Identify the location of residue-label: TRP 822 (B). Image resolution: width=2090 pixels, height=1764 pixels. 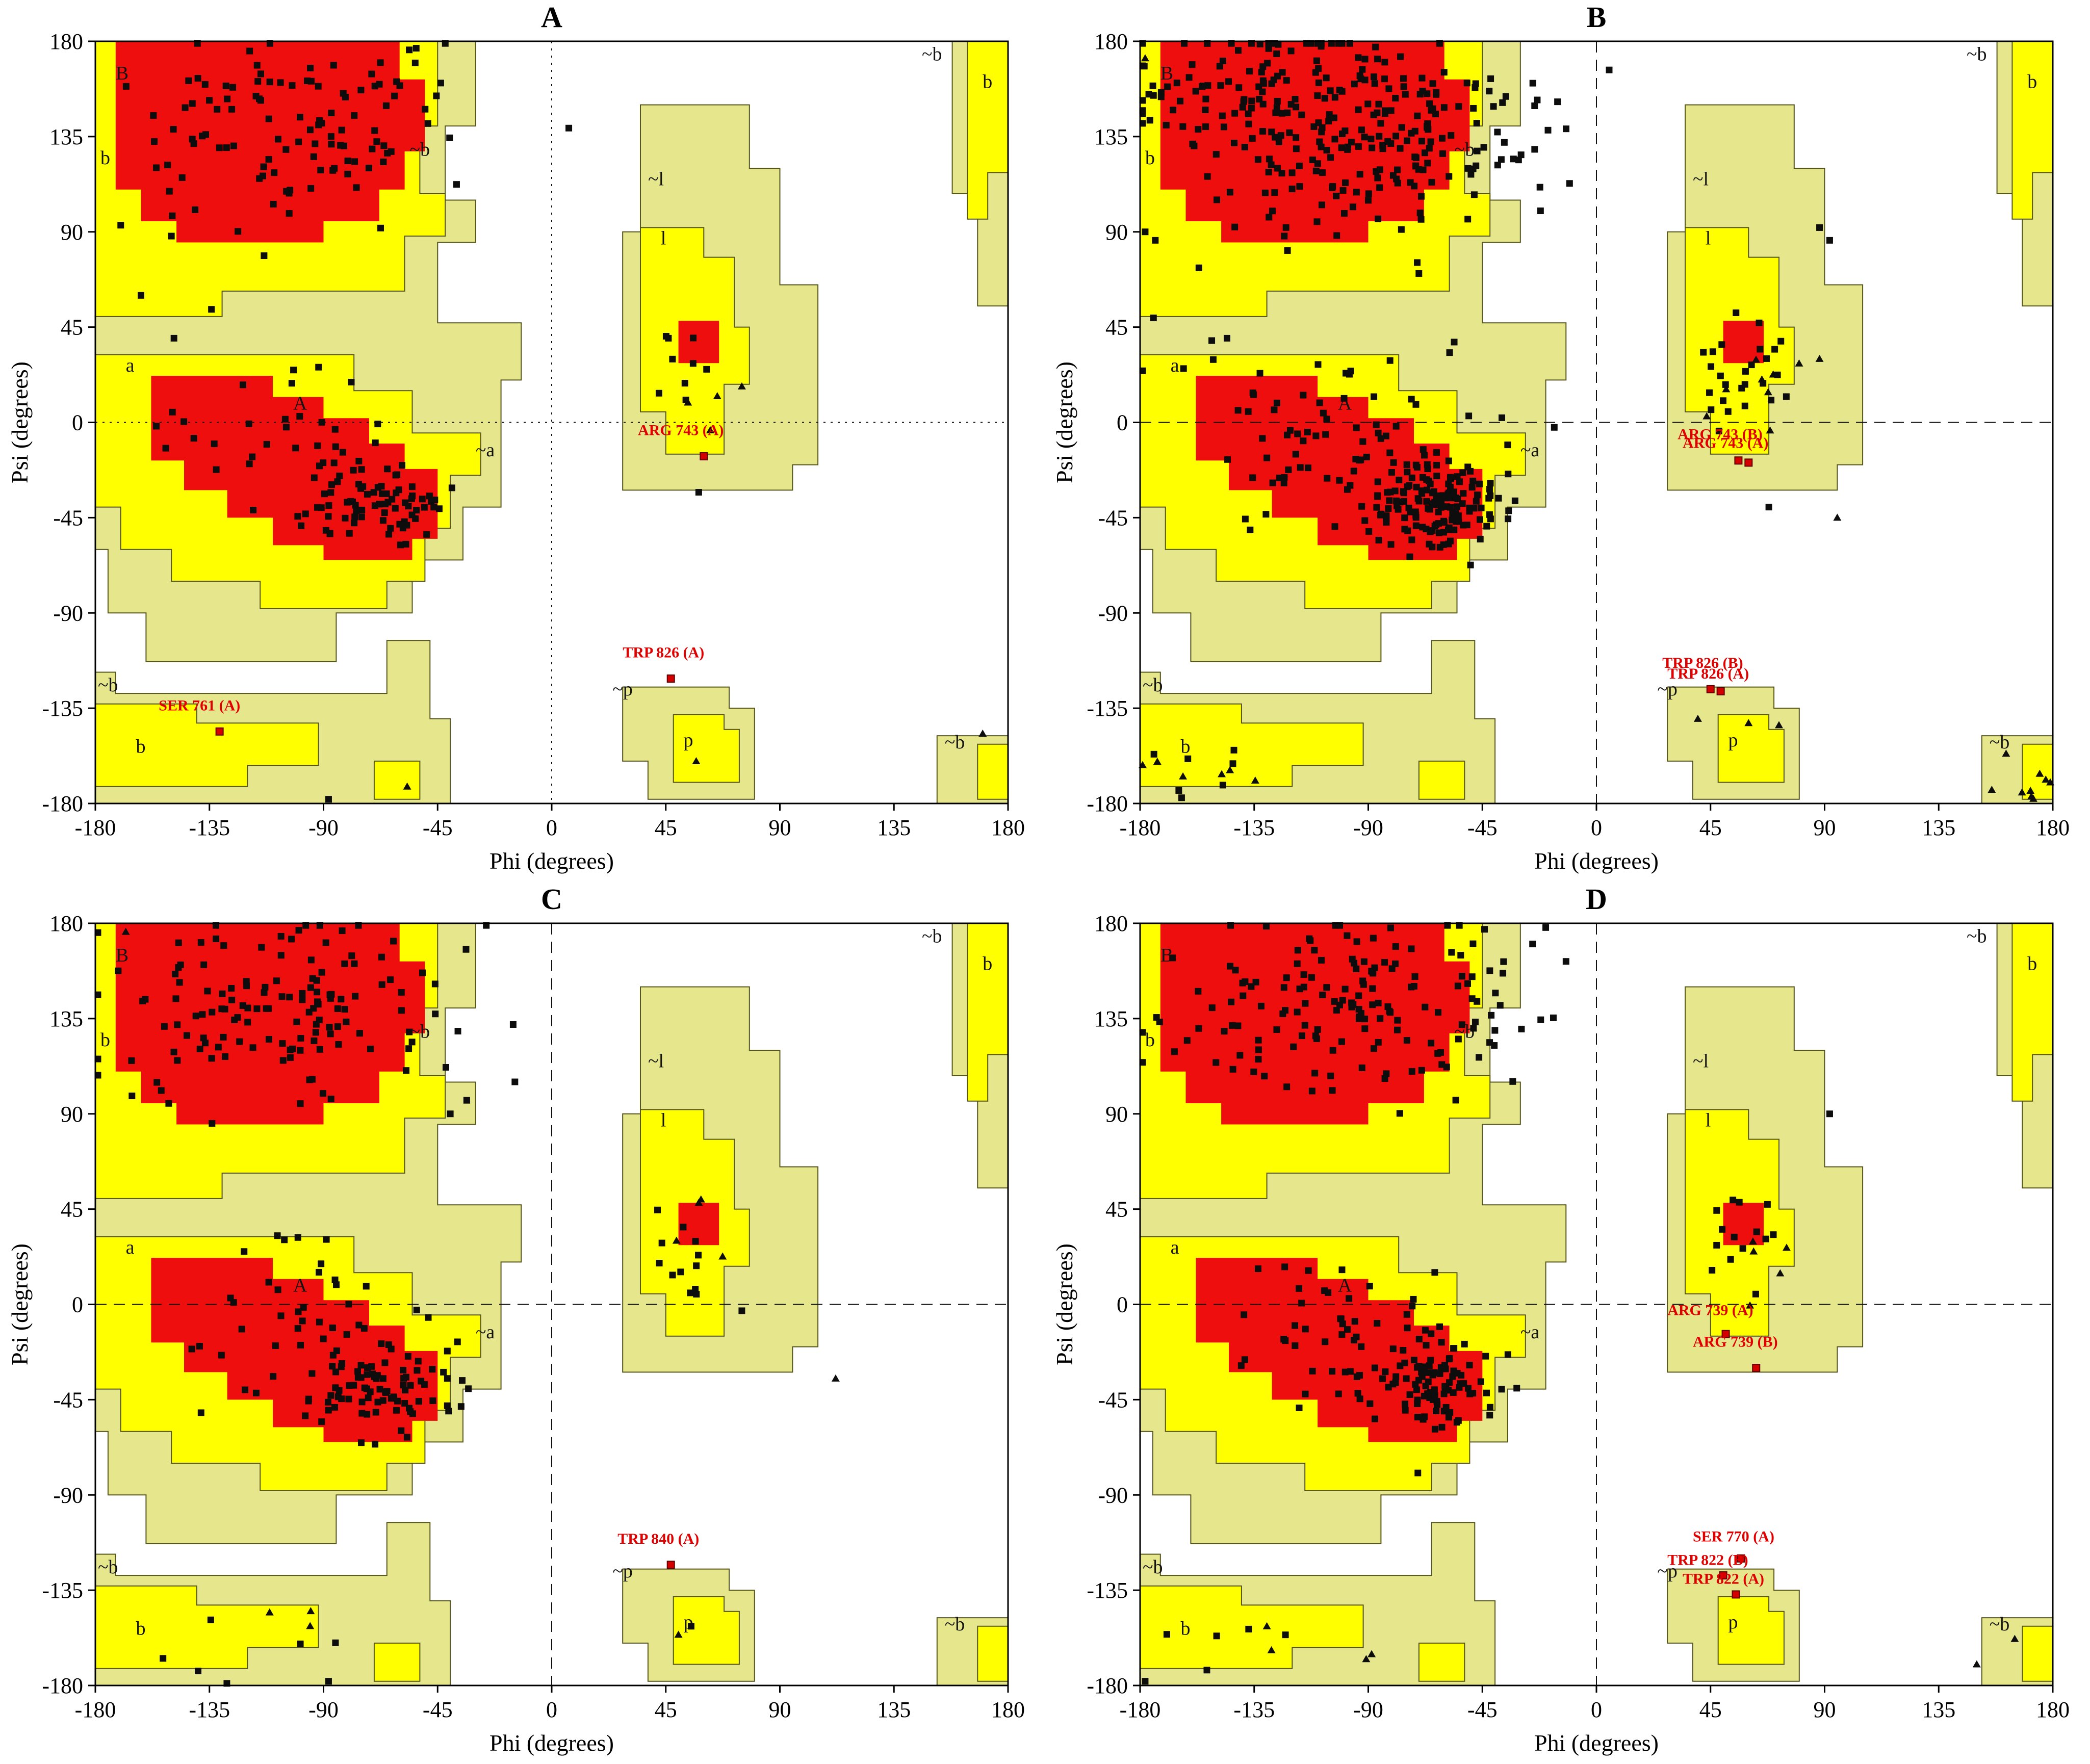
(1707, 1560).